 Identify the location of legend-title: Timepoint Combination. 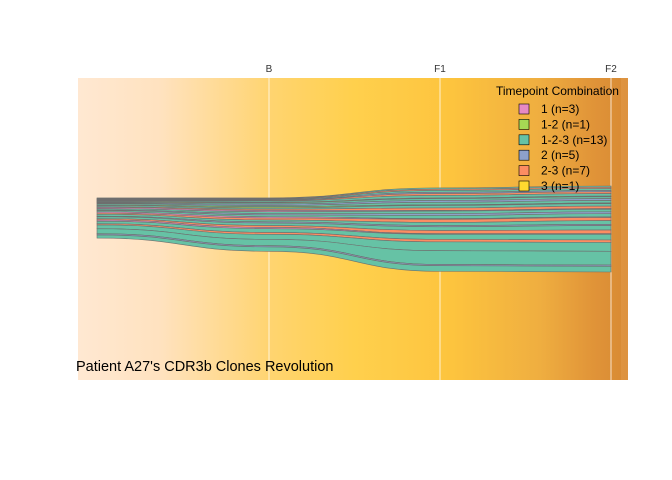
(557, 91).